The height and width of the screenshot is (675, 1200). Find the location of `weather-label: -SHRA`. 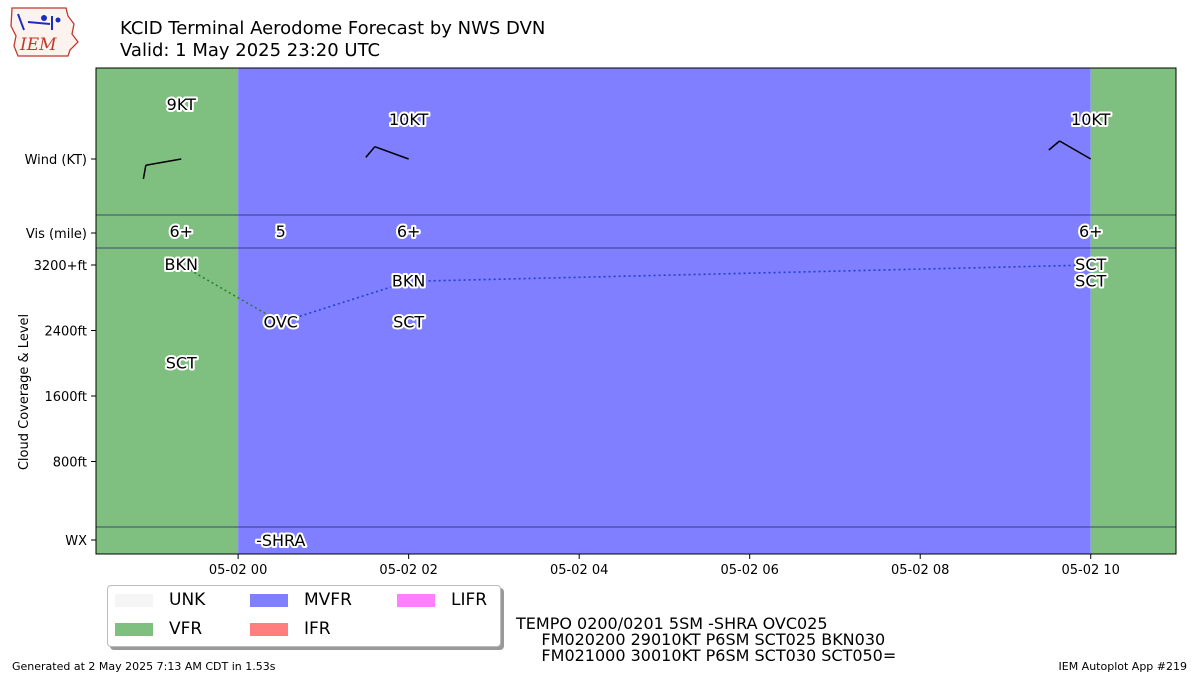

weather-label: -SHRA is located at coordinates (280, 540).